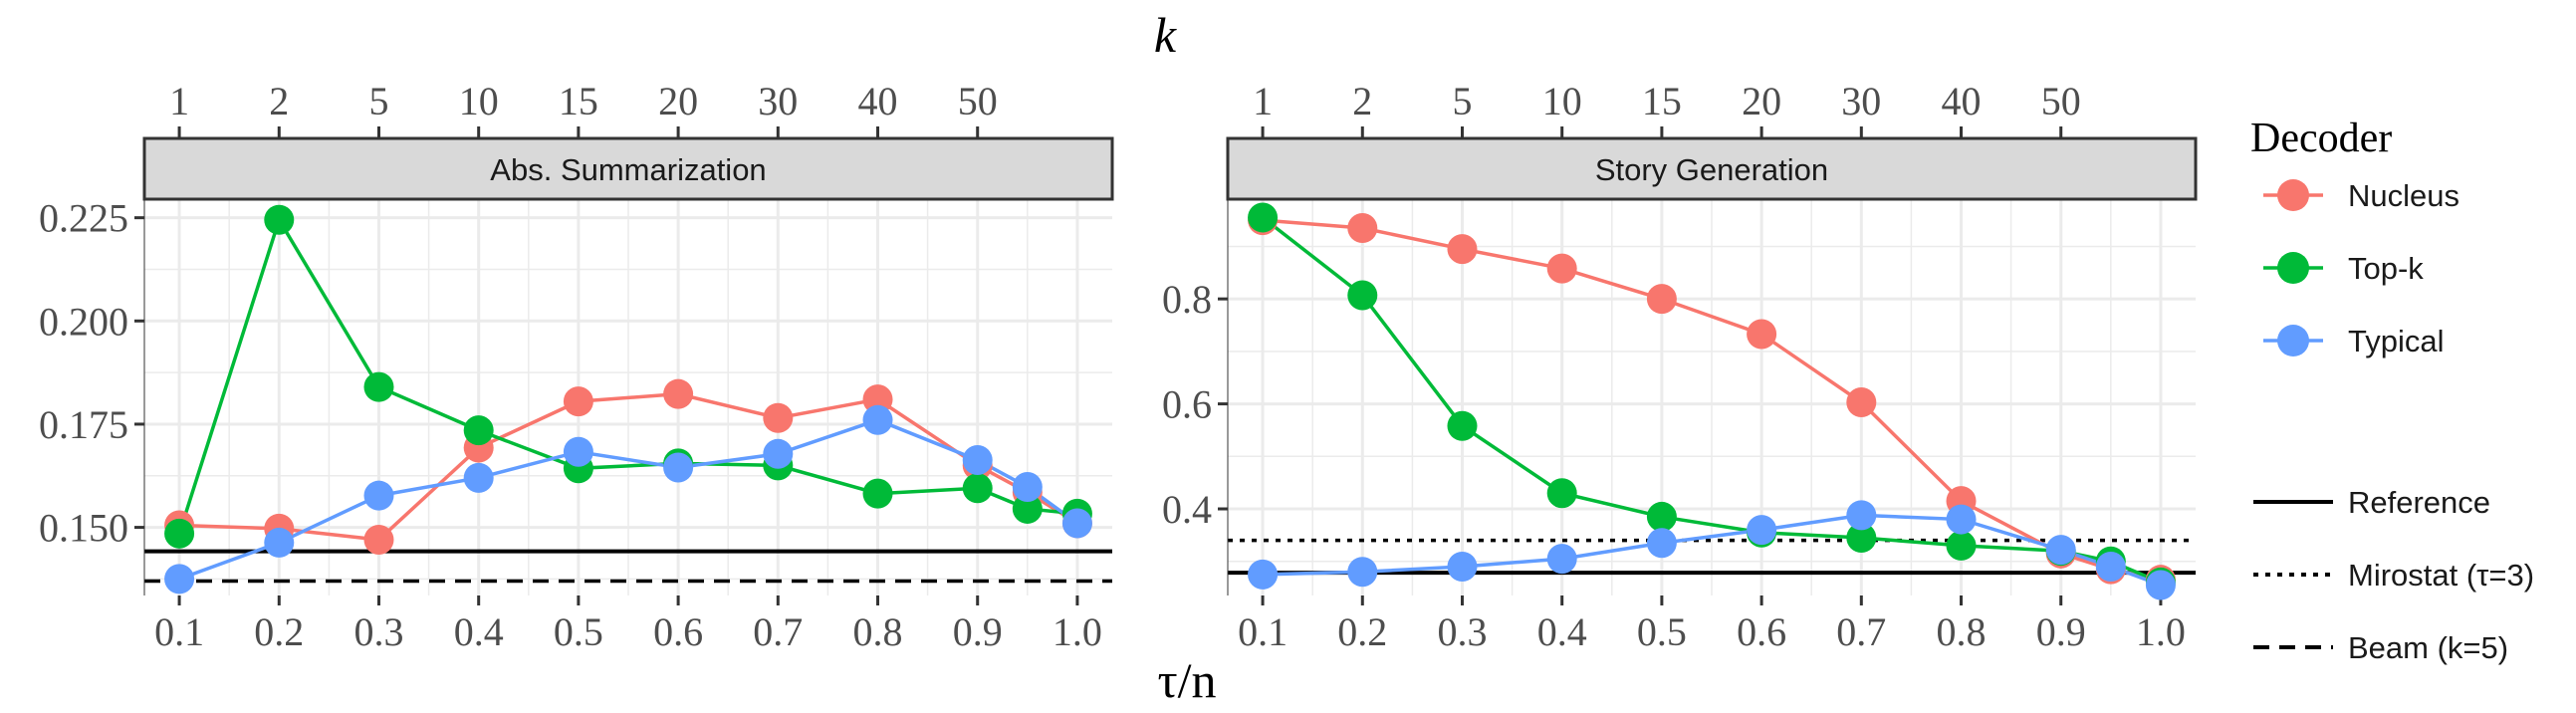 This screenshot has width=2576, height=713. What do you see at coordinates (1462, 101) in the screenshot?
I see `top-tick-label: 5` at bounding box center [1462, 101].